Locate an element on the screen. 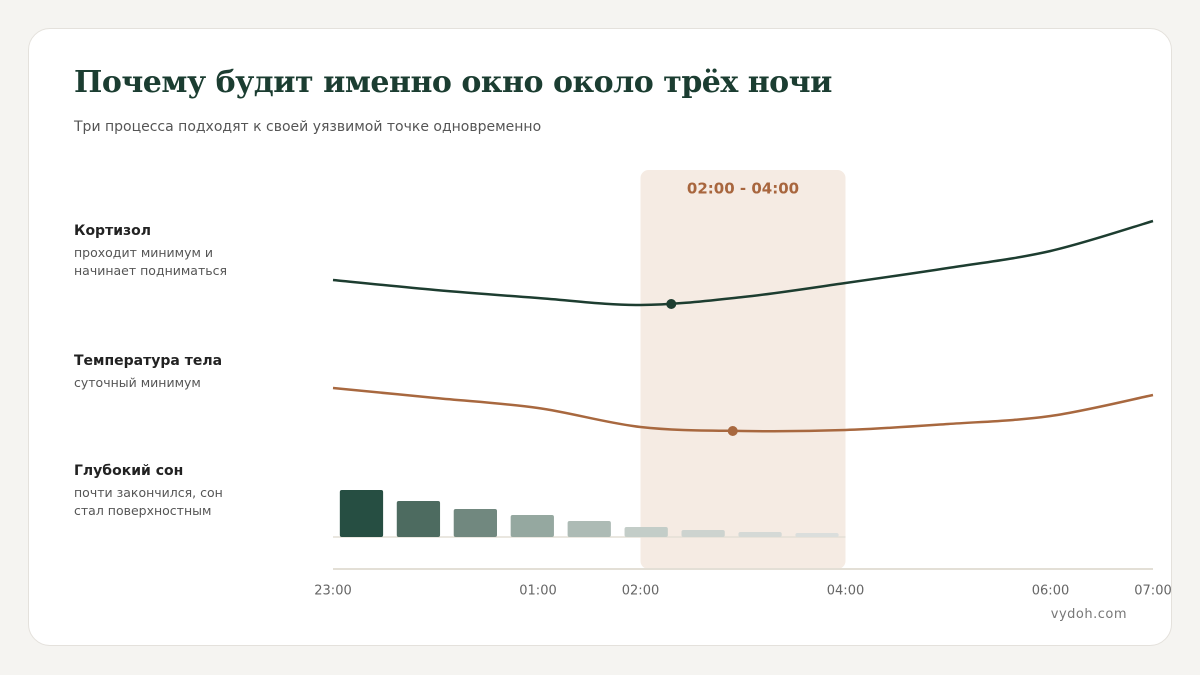 This screenshot has height=675, width=1200. x-tick-label: 06:00 is located at coordinates (1050, 591).